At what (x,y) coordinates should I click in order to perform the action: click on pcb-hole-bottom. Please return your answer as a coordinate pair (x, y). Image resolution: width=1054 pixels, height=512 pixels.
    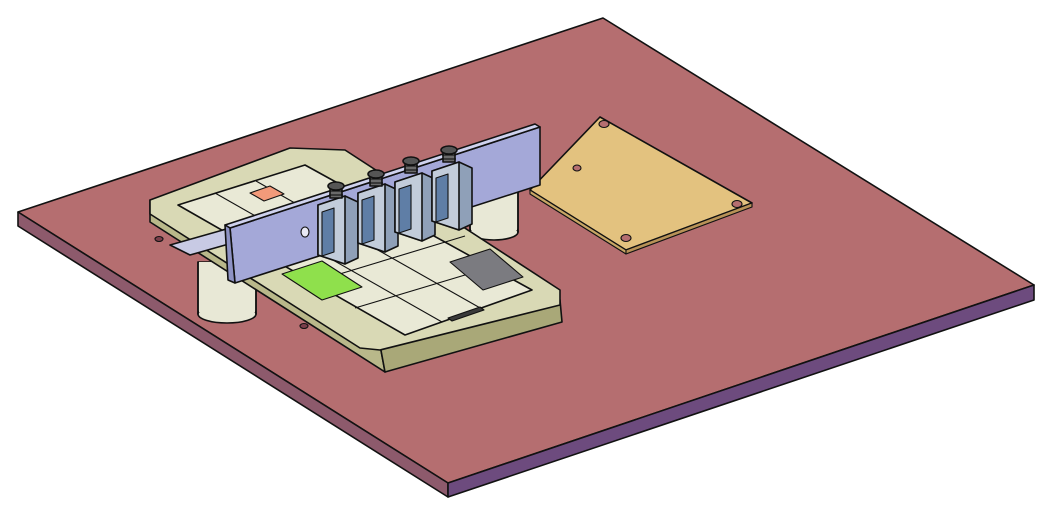
    Looking at the image, I should click on (626, 238).